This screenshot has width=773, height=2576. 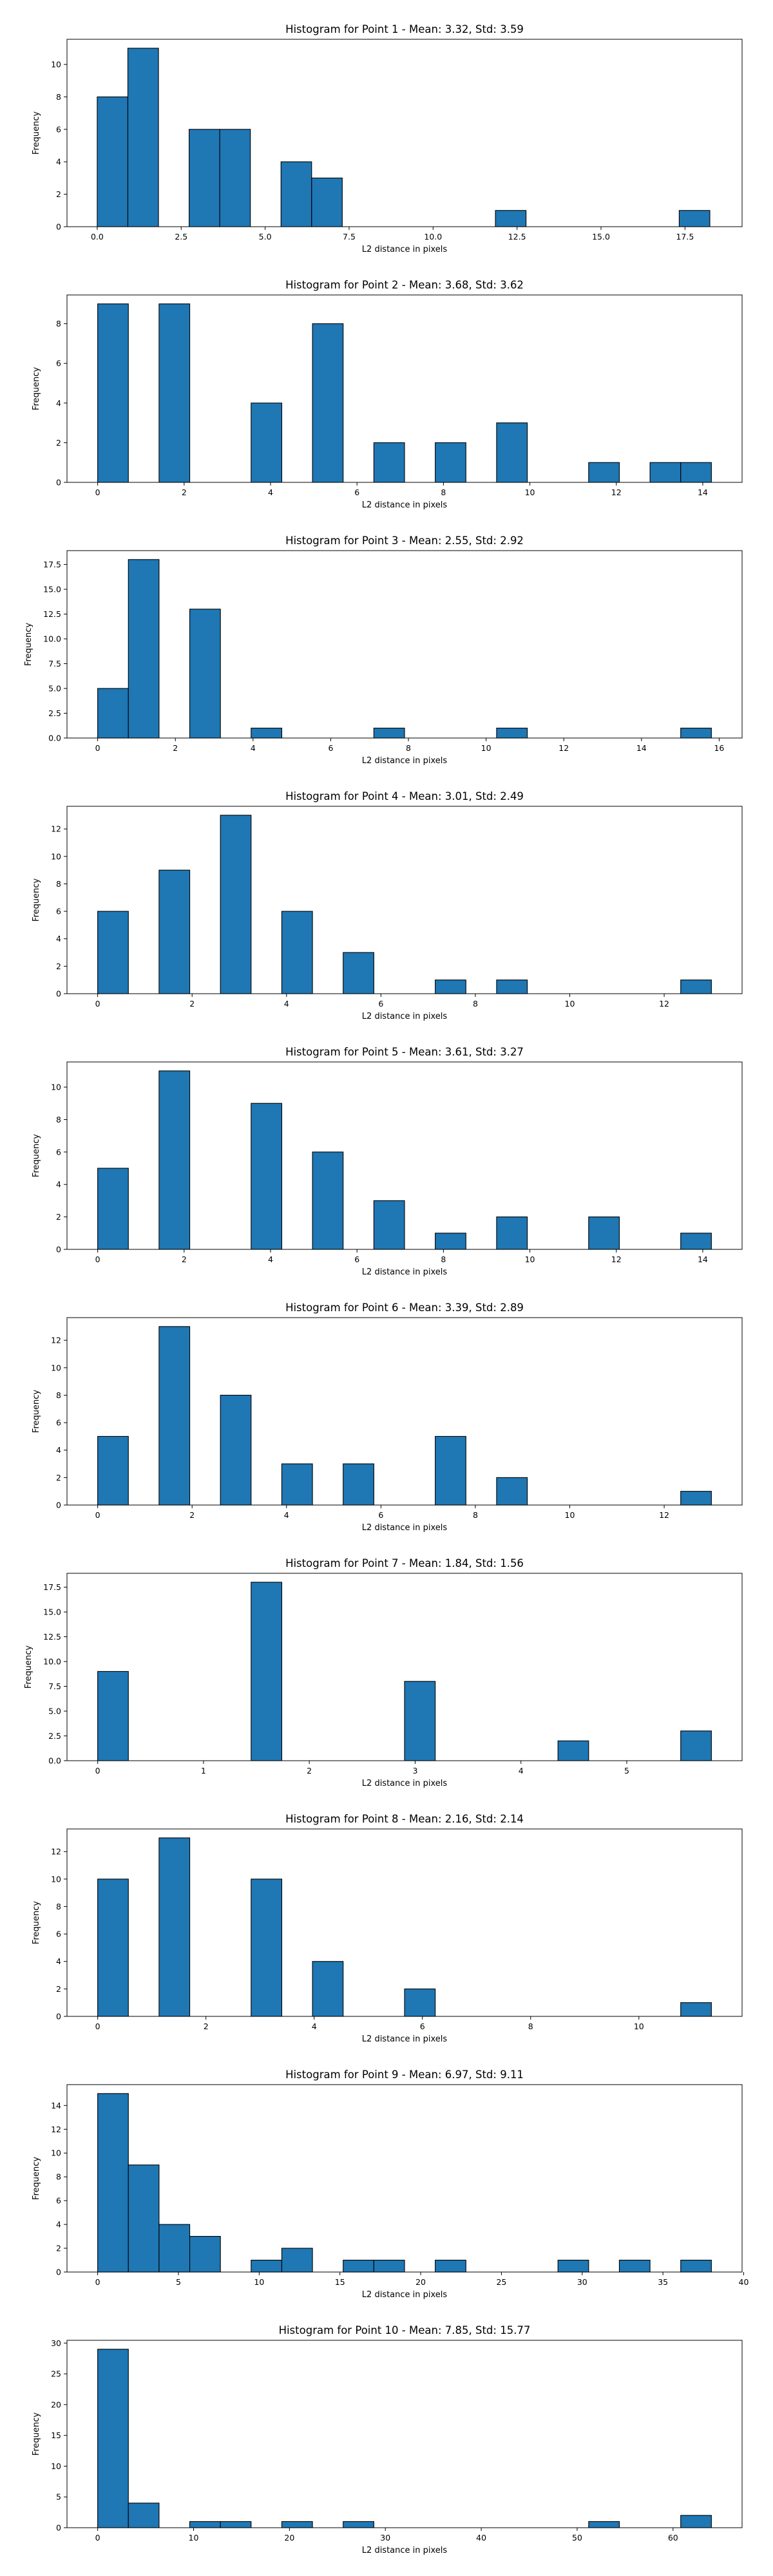 I want to click on x-tick-label: 16, so click(x=719, y=748).